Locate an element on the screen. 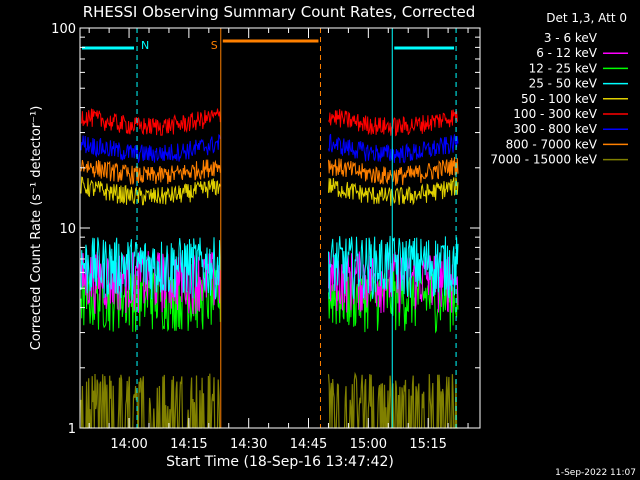  legend-label: 7000 - 15000 keV is located at coordinates (543, 160).